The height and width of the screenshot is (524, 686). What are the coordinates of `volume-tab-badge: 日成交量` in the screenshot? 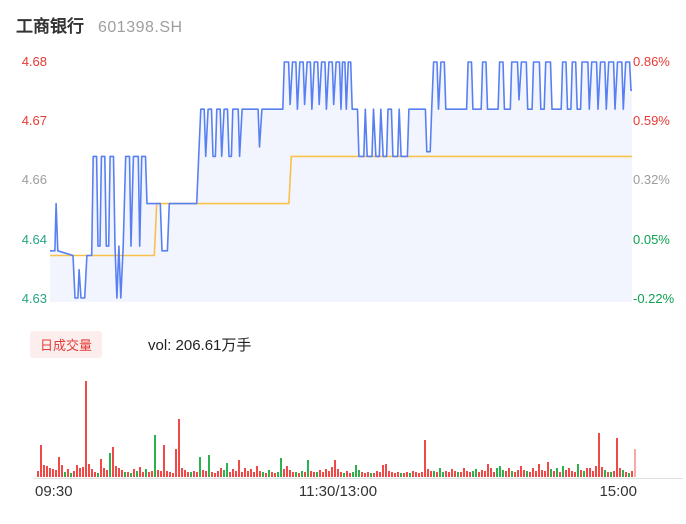 It's located at (66, 344).